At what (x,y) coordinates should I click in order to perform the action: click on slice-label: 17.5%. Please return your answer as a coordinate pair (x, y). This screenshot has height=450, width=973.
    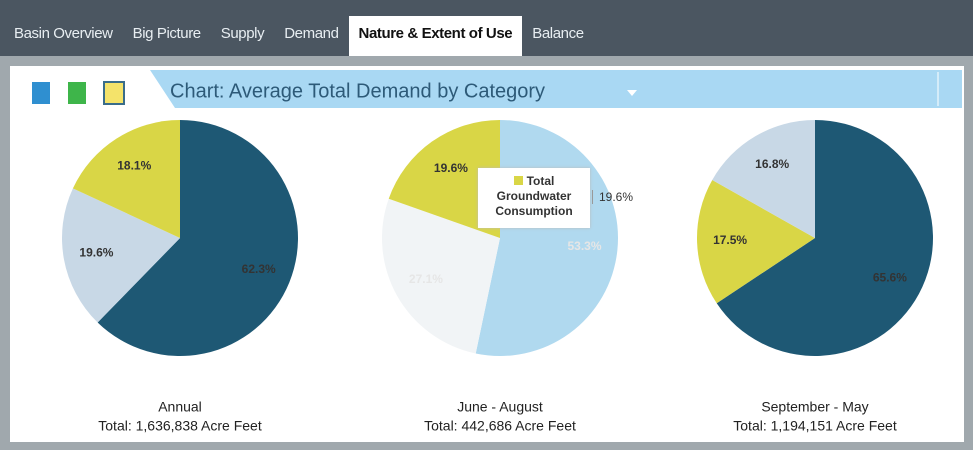
    Looking at the image, I should click on (730, 240).